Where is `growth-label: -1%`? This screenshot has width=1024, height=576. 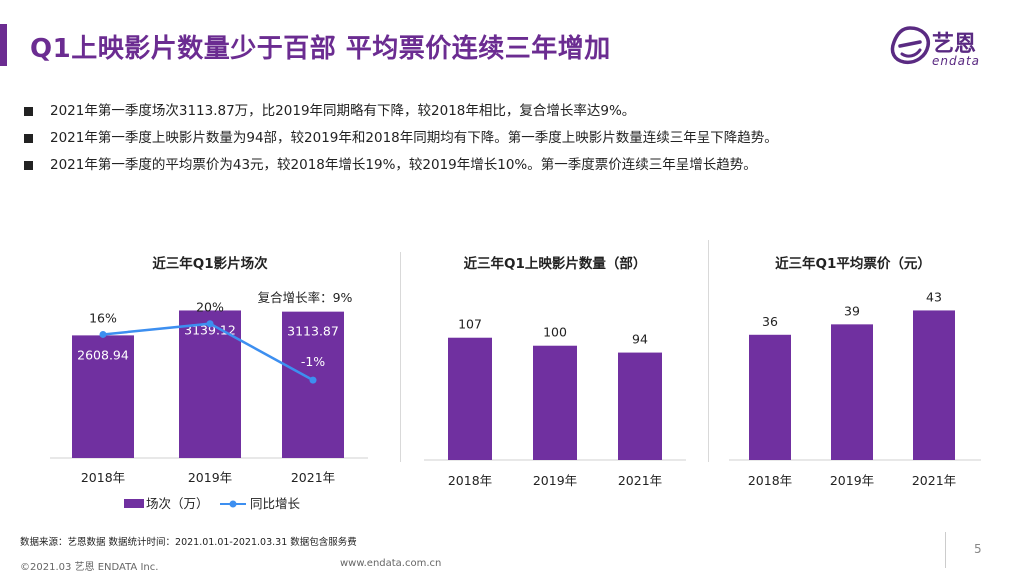 growth-label: -1% is located at coordinates (313, 361).